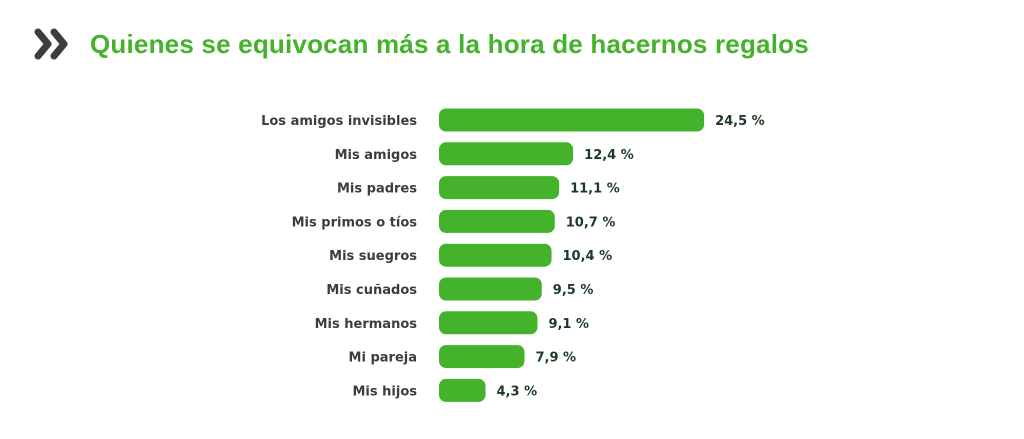 The height and width of the screenshot is (439, 1024). Describe the element at coordinates (588, 256) in the screenshot. I see `data-label: 10,4 %` at that location.